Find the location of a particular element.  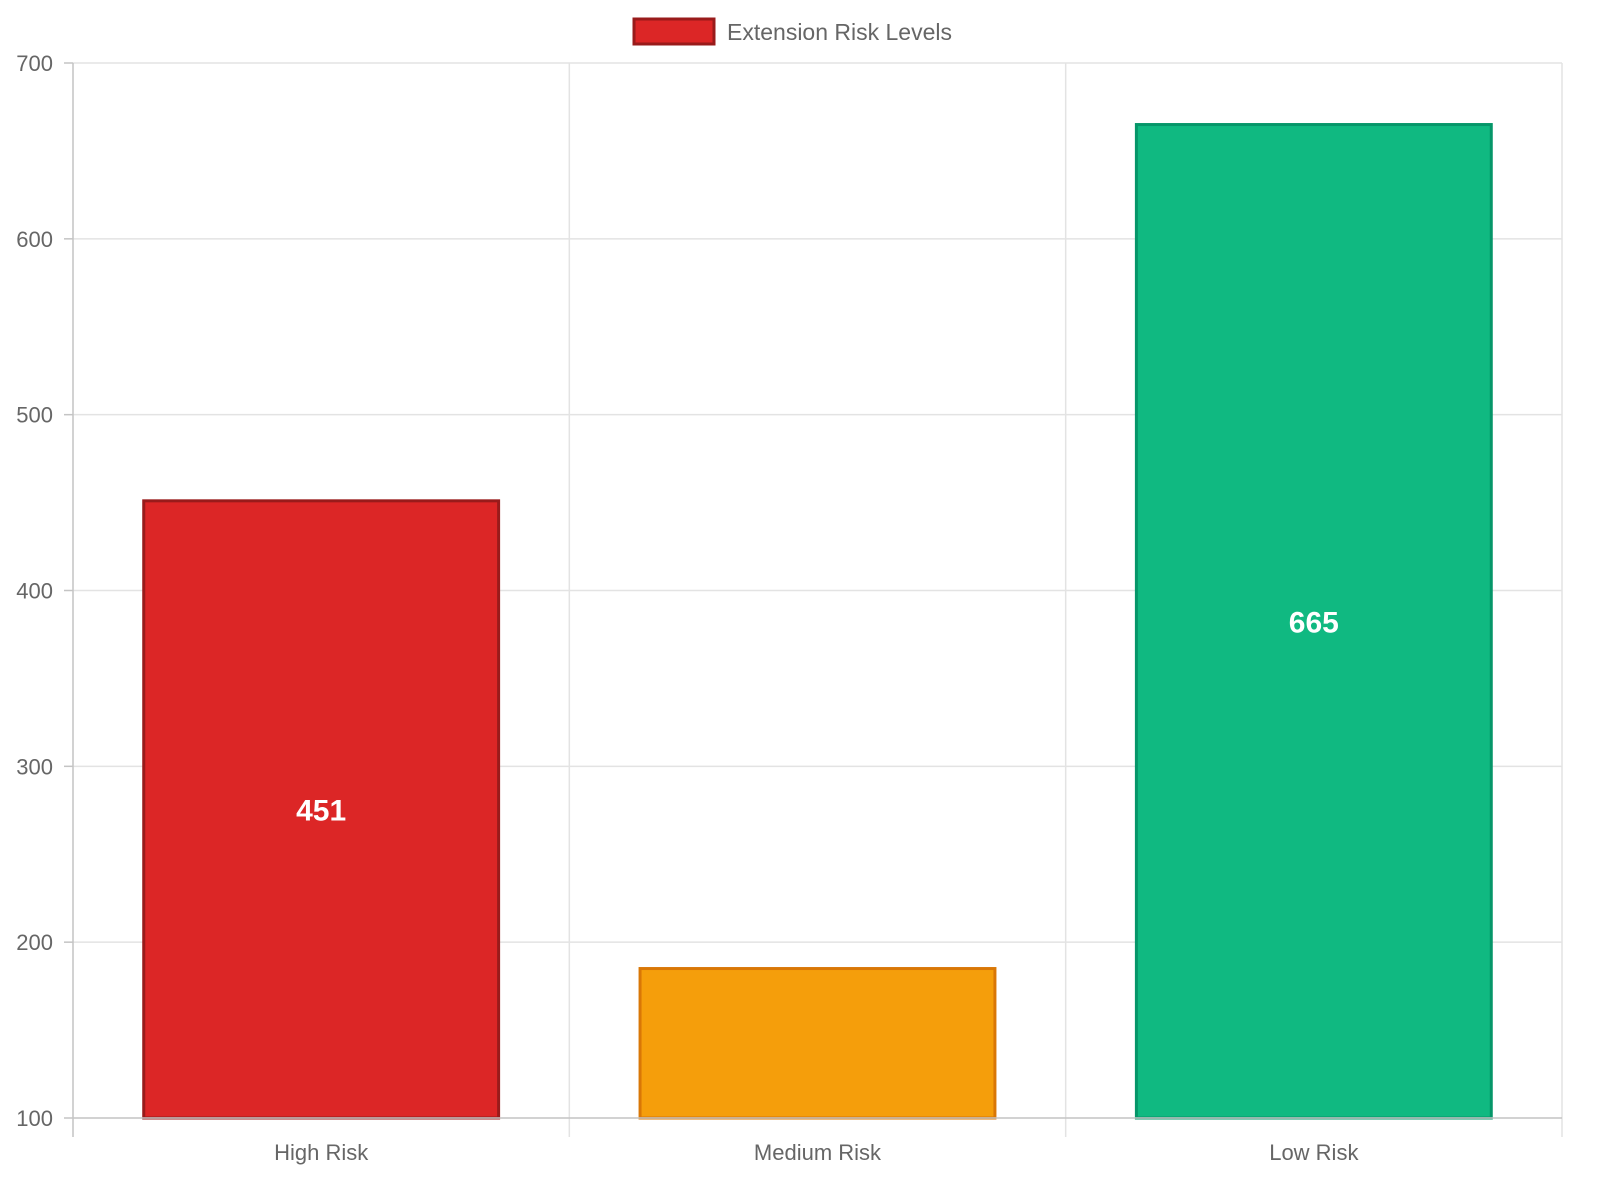

y-tick-label-600: 600 is located at coordinates (34, 239).